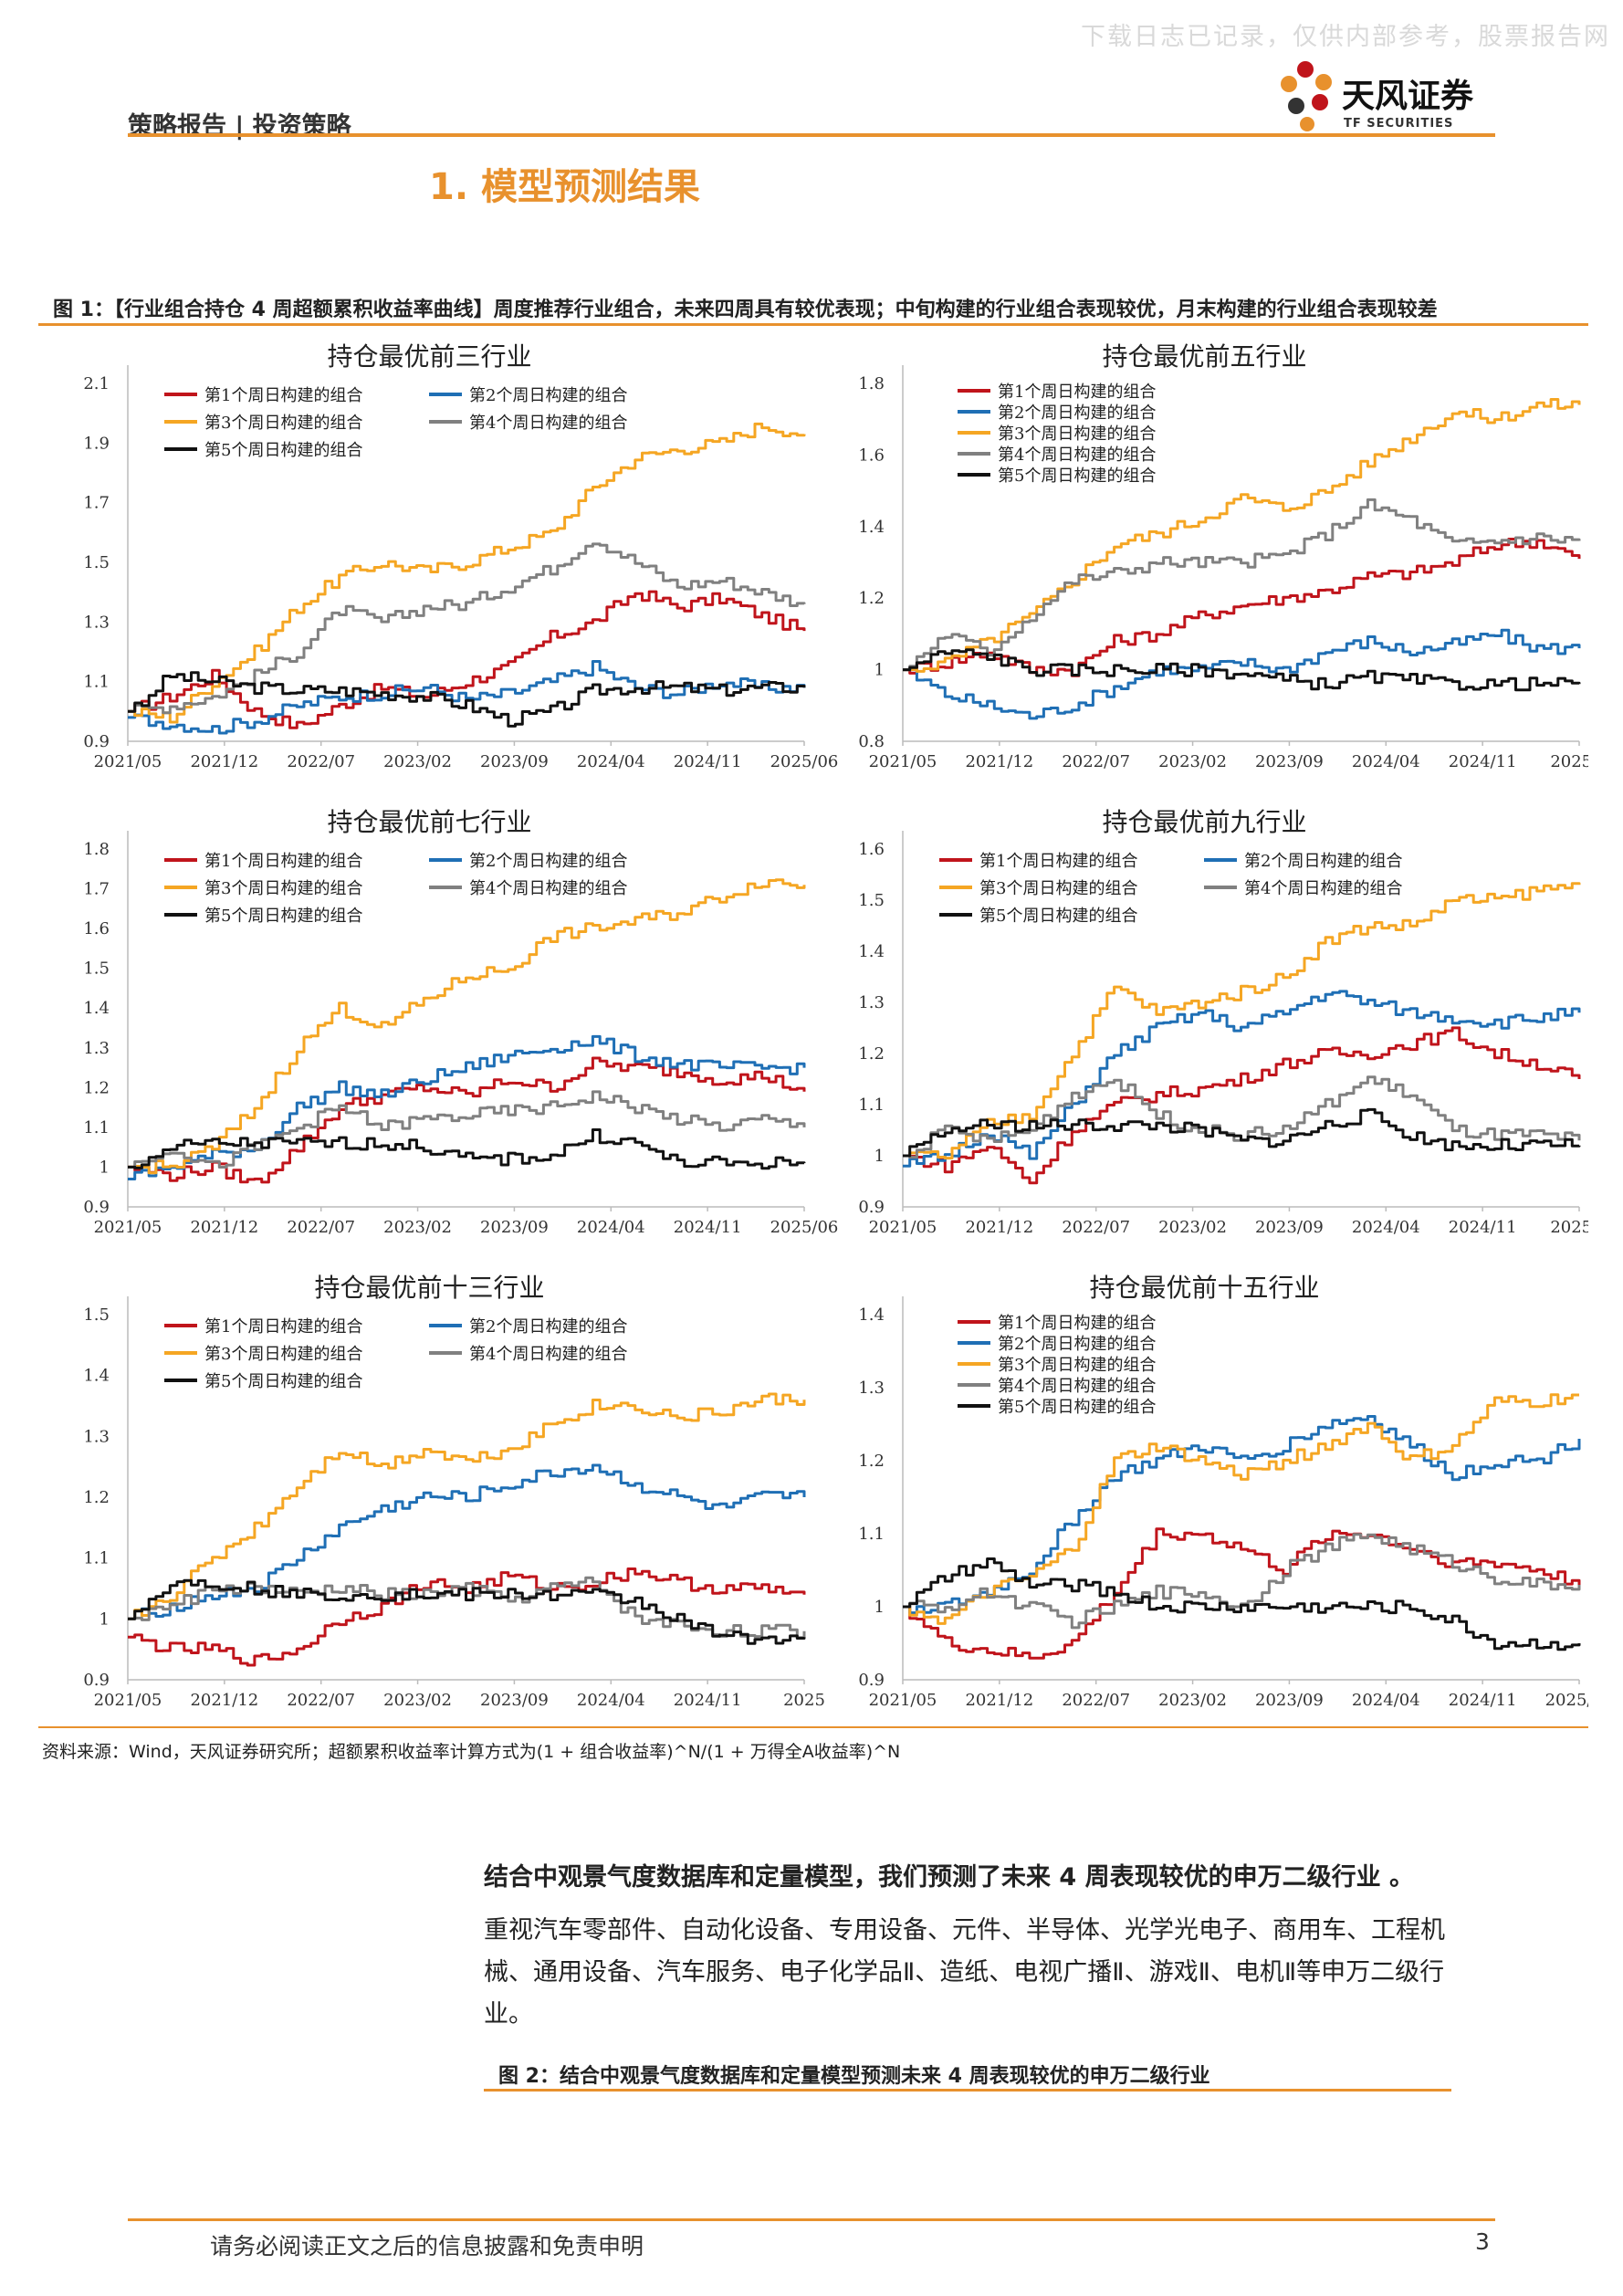  Describe the element at coordinates (1569, 761) in the screenshot. I see `x-tick-label: 2025/0` at that location.